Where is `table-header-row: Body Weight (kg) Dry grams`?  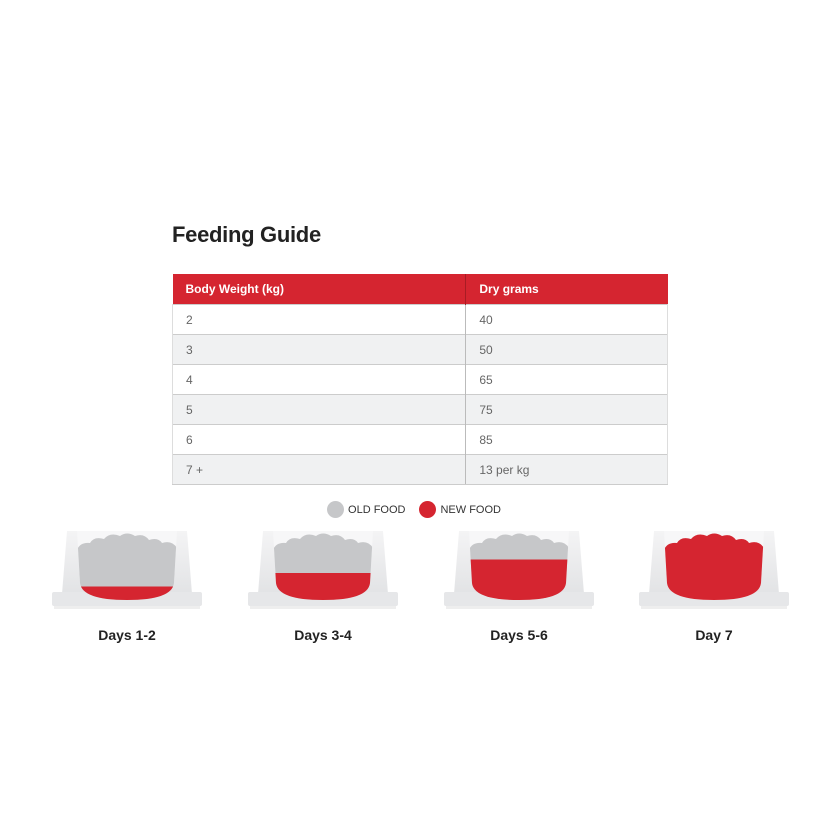 table-header-row: Body Weight (kg) Dry grams is located at coordinates (420, 289).